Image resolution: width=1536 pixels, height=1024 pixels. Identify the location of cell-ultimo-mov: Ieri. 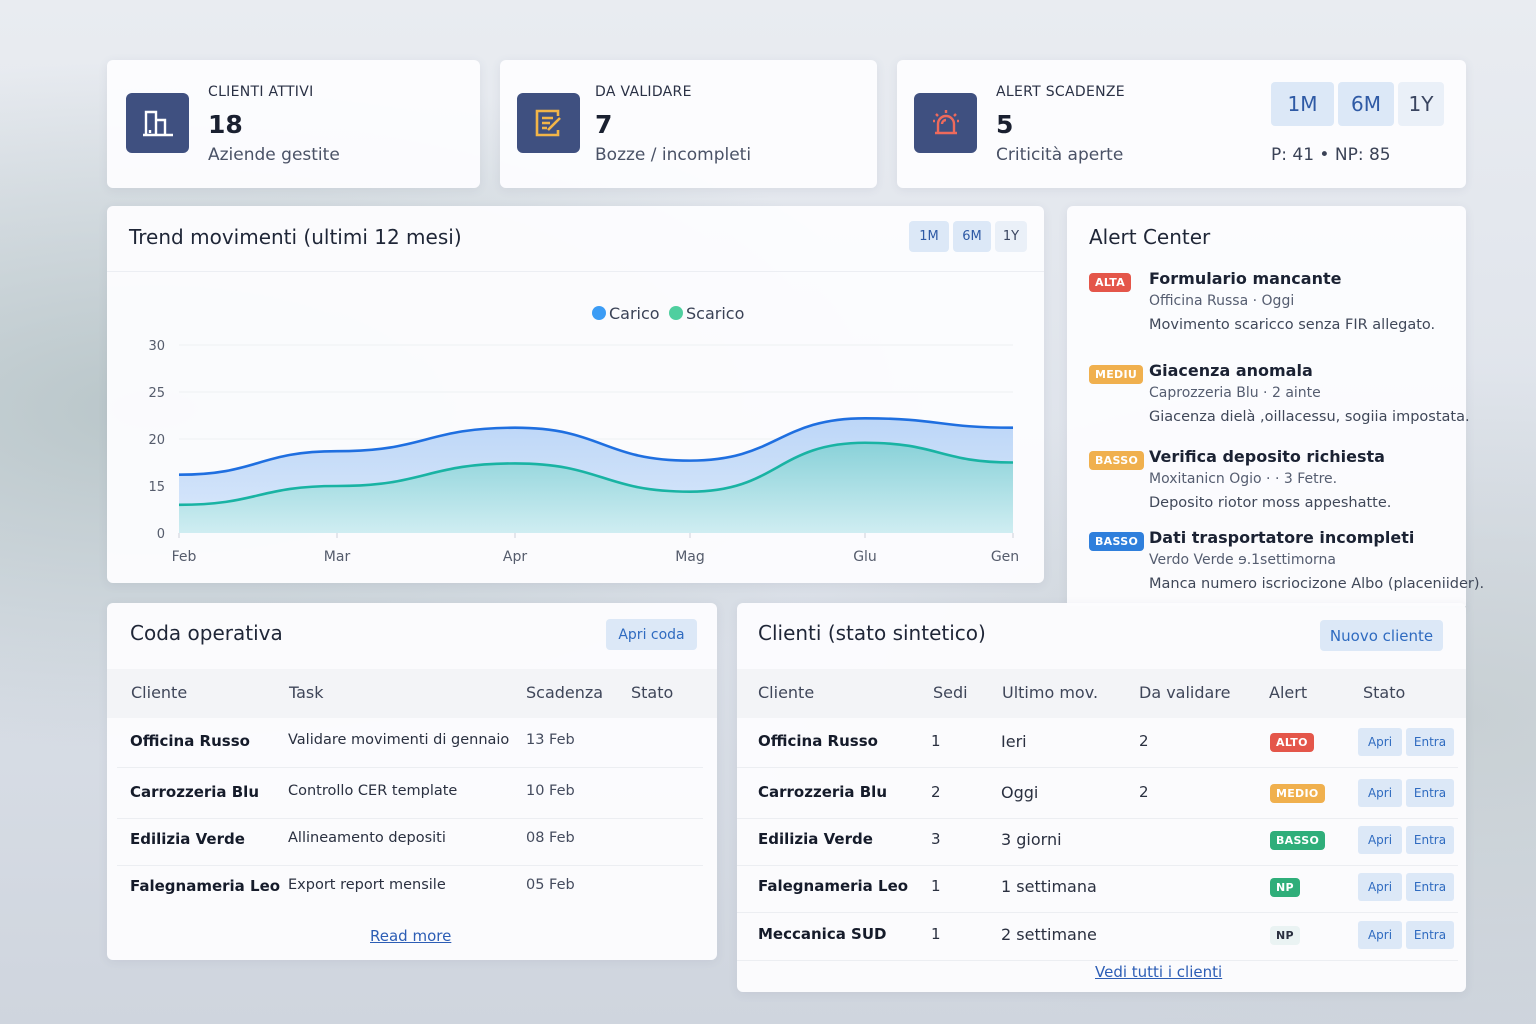
(1014, 741).